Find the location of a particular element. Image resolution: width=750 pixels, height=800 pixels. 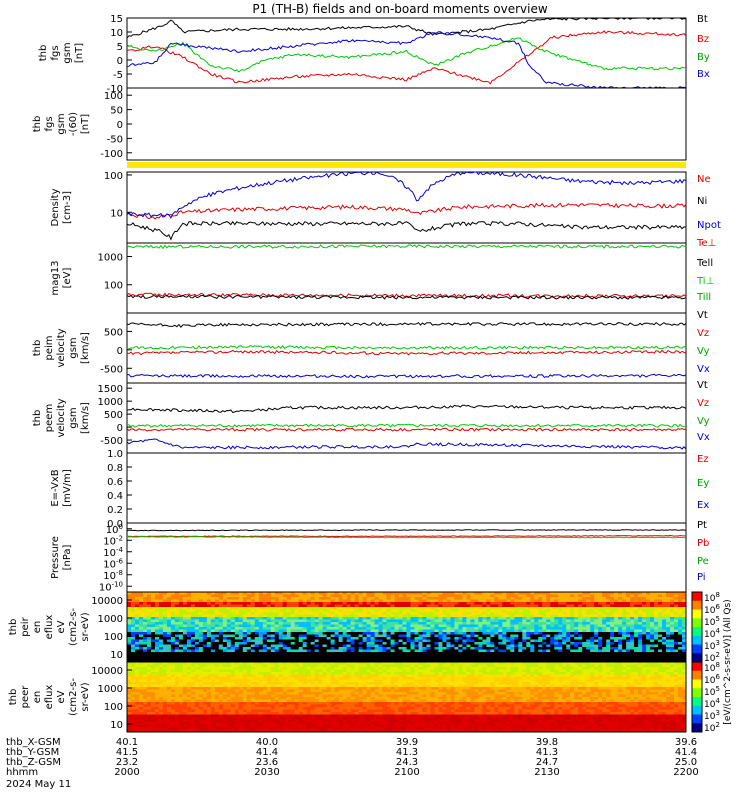

series-vx-line is located at coordinates (407, 376).